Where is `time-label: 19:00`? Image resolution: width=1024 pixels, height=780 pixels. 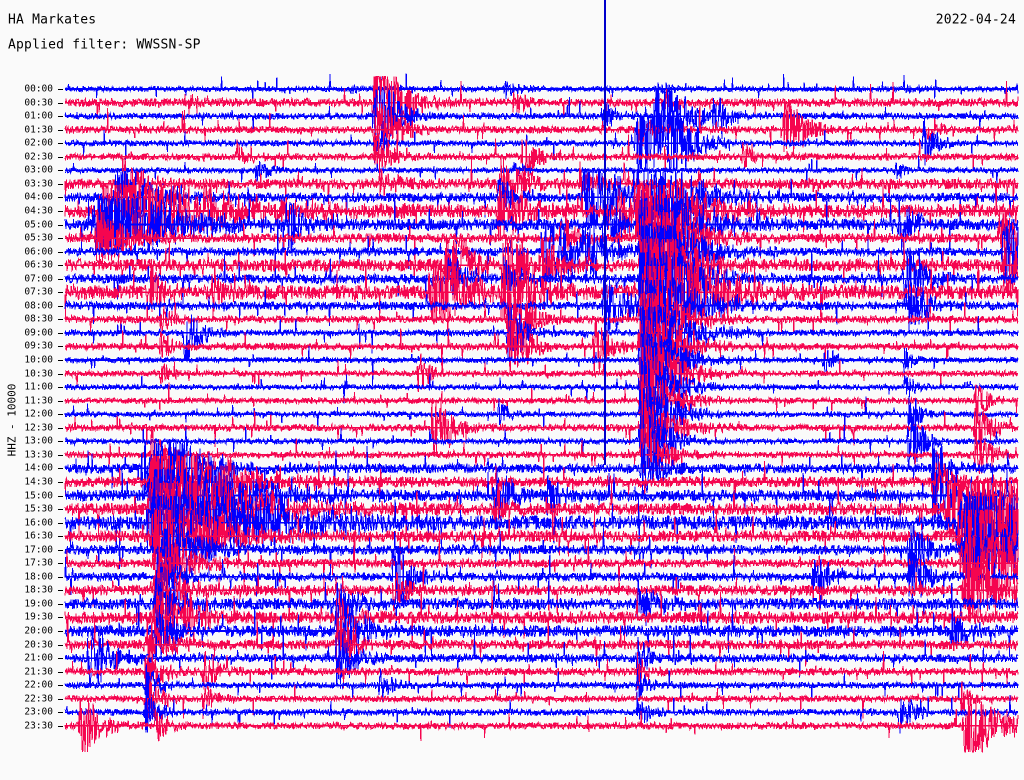 time-label: 19:00 is located at coordinates (38, 604).